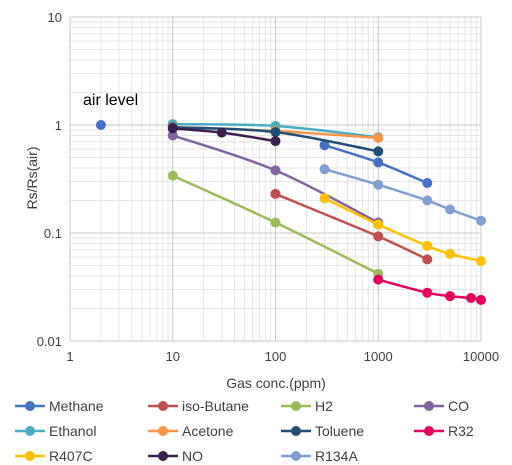  Describe the element at coordinates (49, 341) in the screenshot. I see `y-tick-label: 0.01` at that location.